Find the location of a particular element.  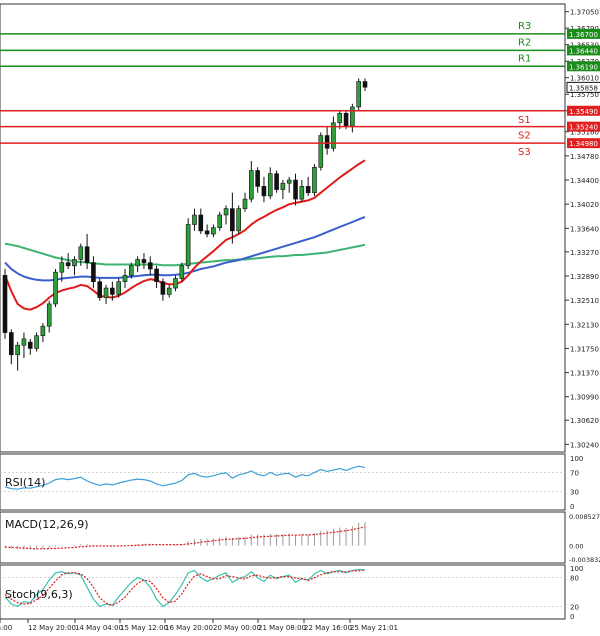

price-tick-label: 1.34400 is located at coordinates (584, 181).